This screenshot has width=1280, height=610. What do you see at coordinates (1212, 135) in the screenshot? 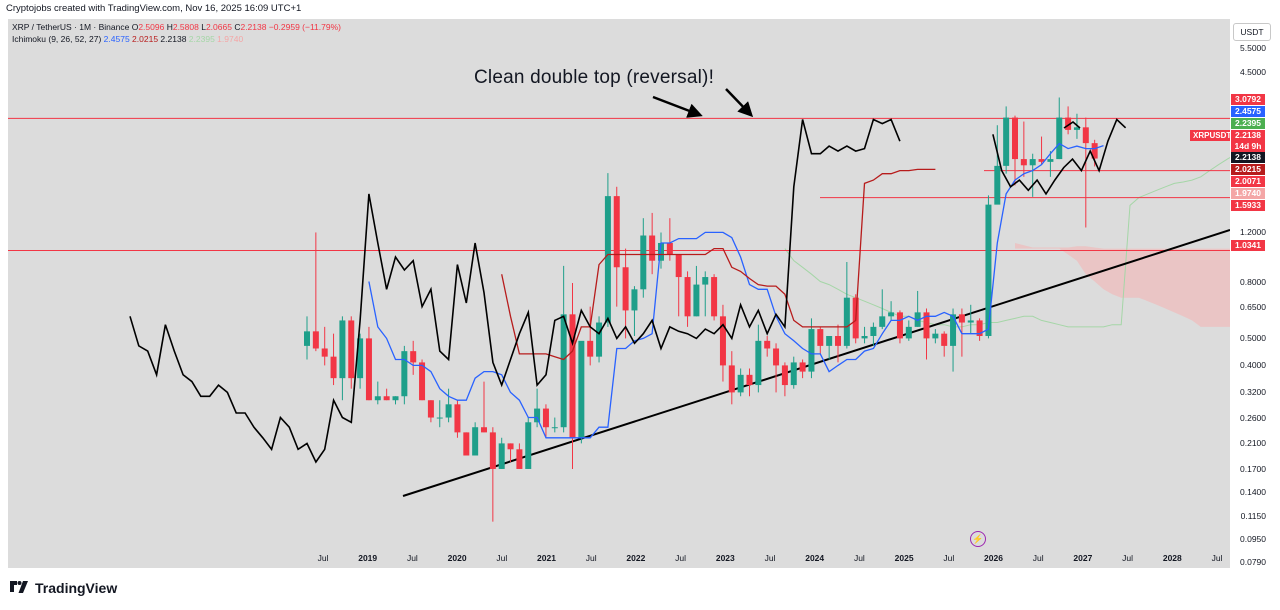
I see `symbol-tag: XRPUSDT` at bounding box center [1212, 135].